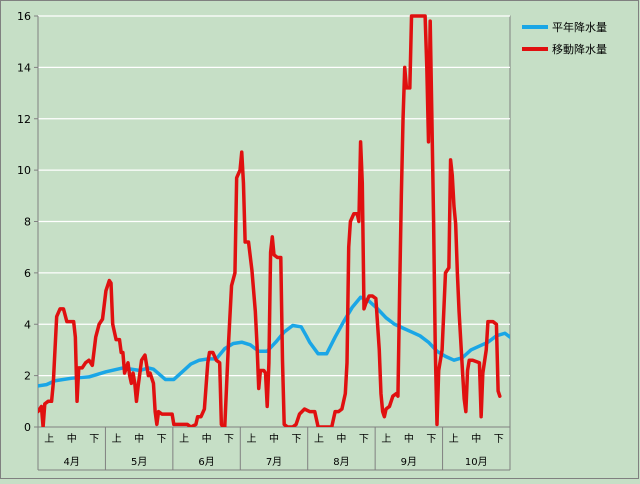 This screenshot has width=640, height=484. What do you see at coordinates (341, 462) in the screenshot?
I see `x-month-label: 8月` at bounding box center [341, 462].